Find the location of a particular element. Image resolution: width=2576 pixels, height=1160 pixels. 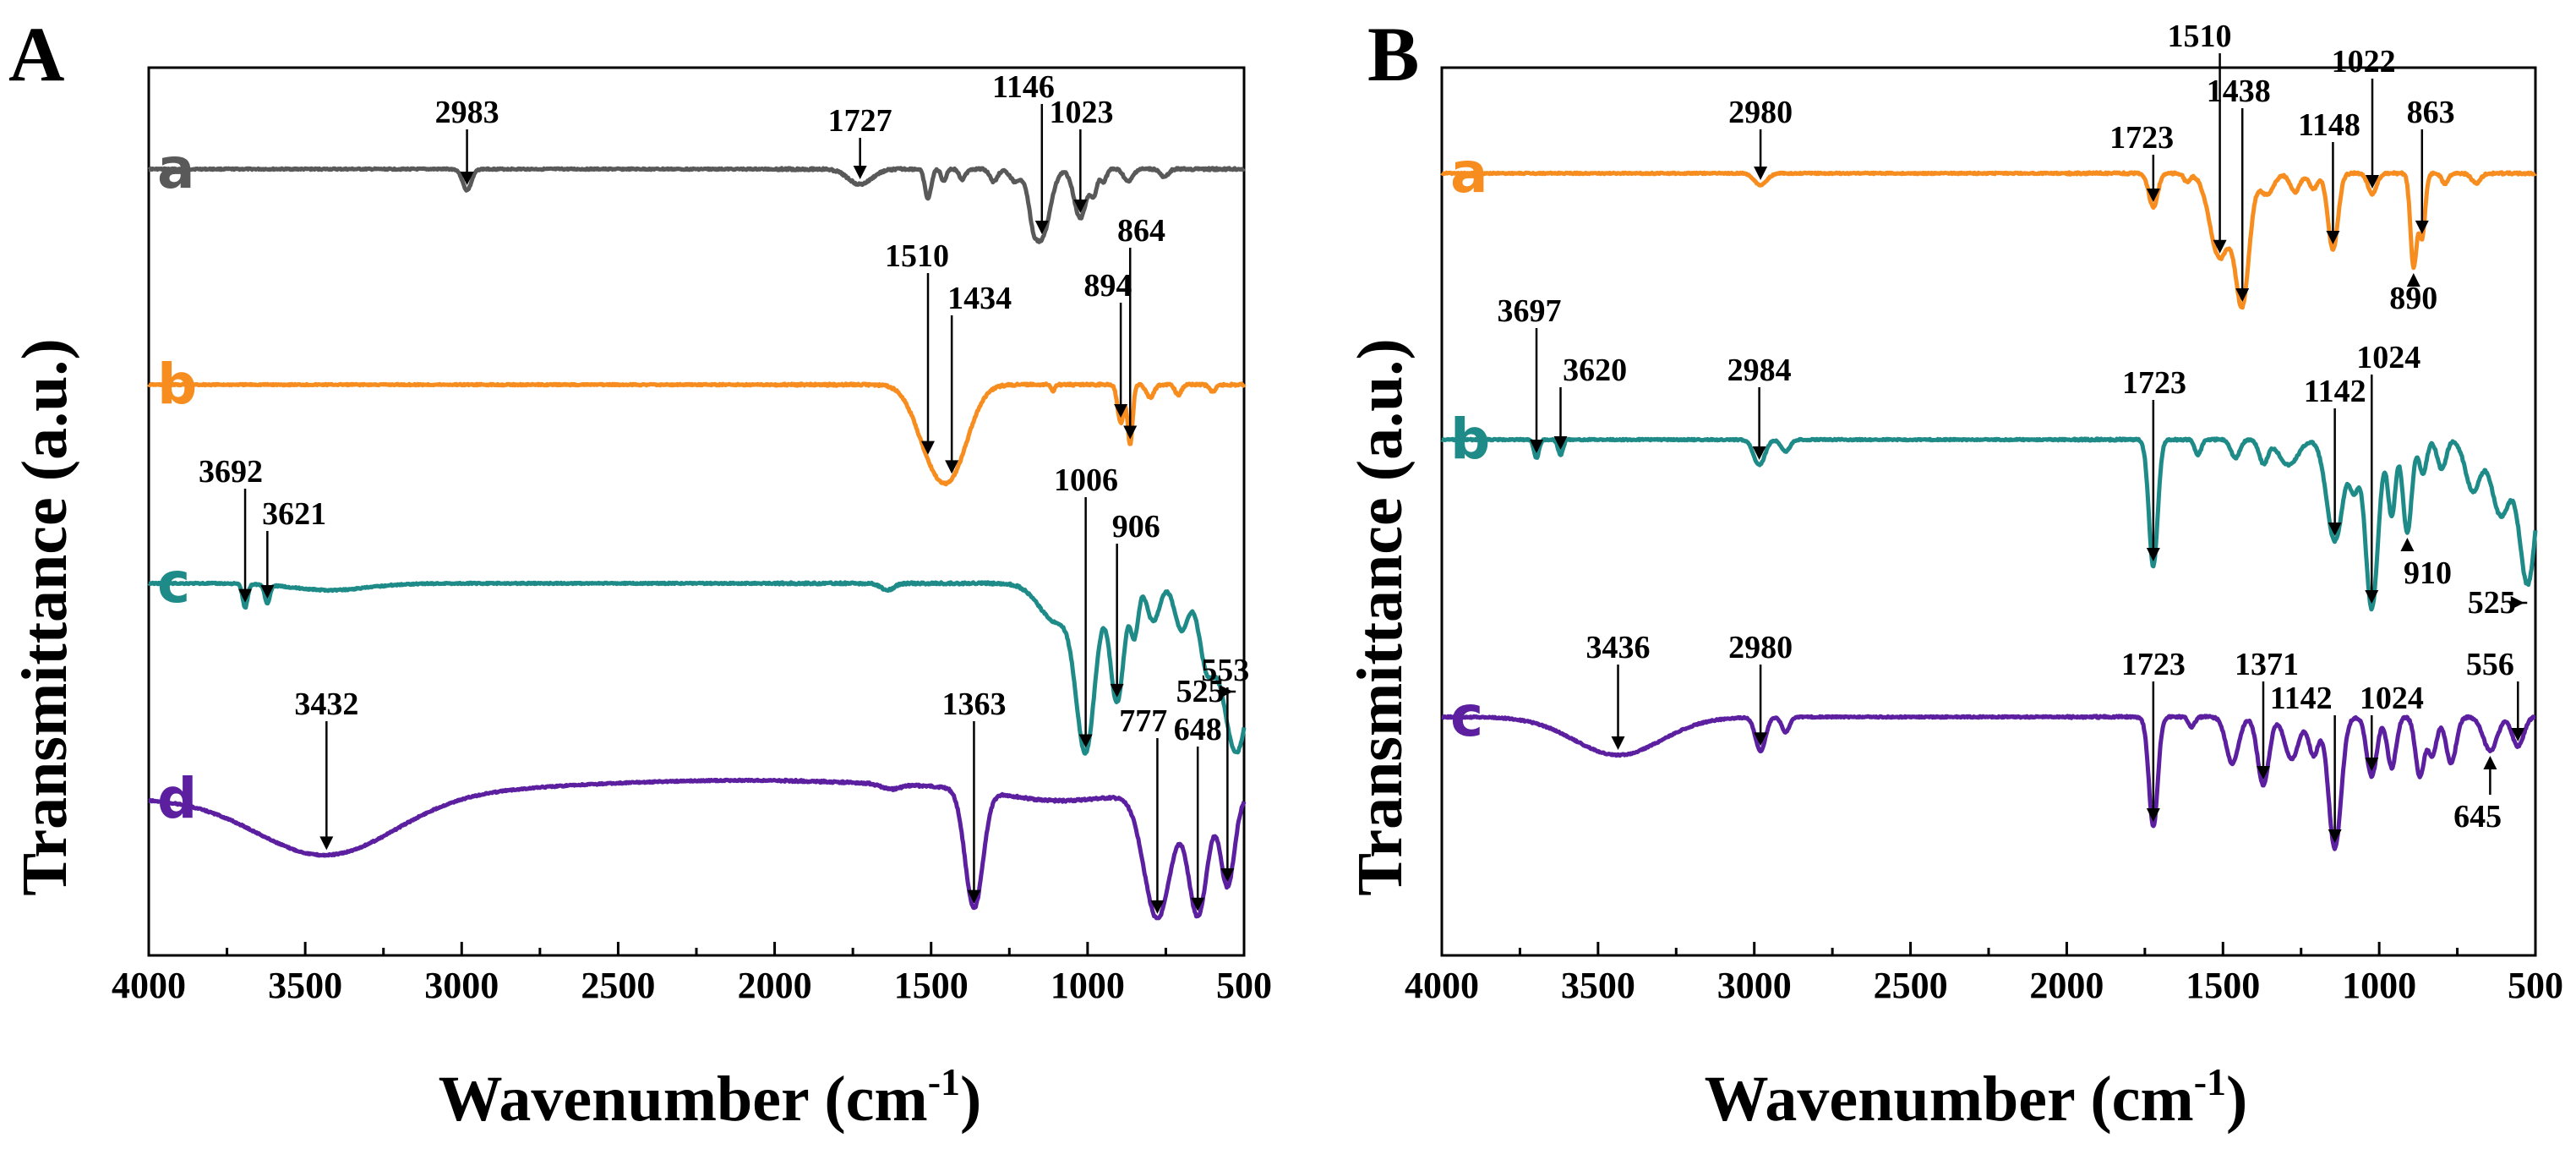

peak-annotation: 910 is located at coordinates (2426, 564).